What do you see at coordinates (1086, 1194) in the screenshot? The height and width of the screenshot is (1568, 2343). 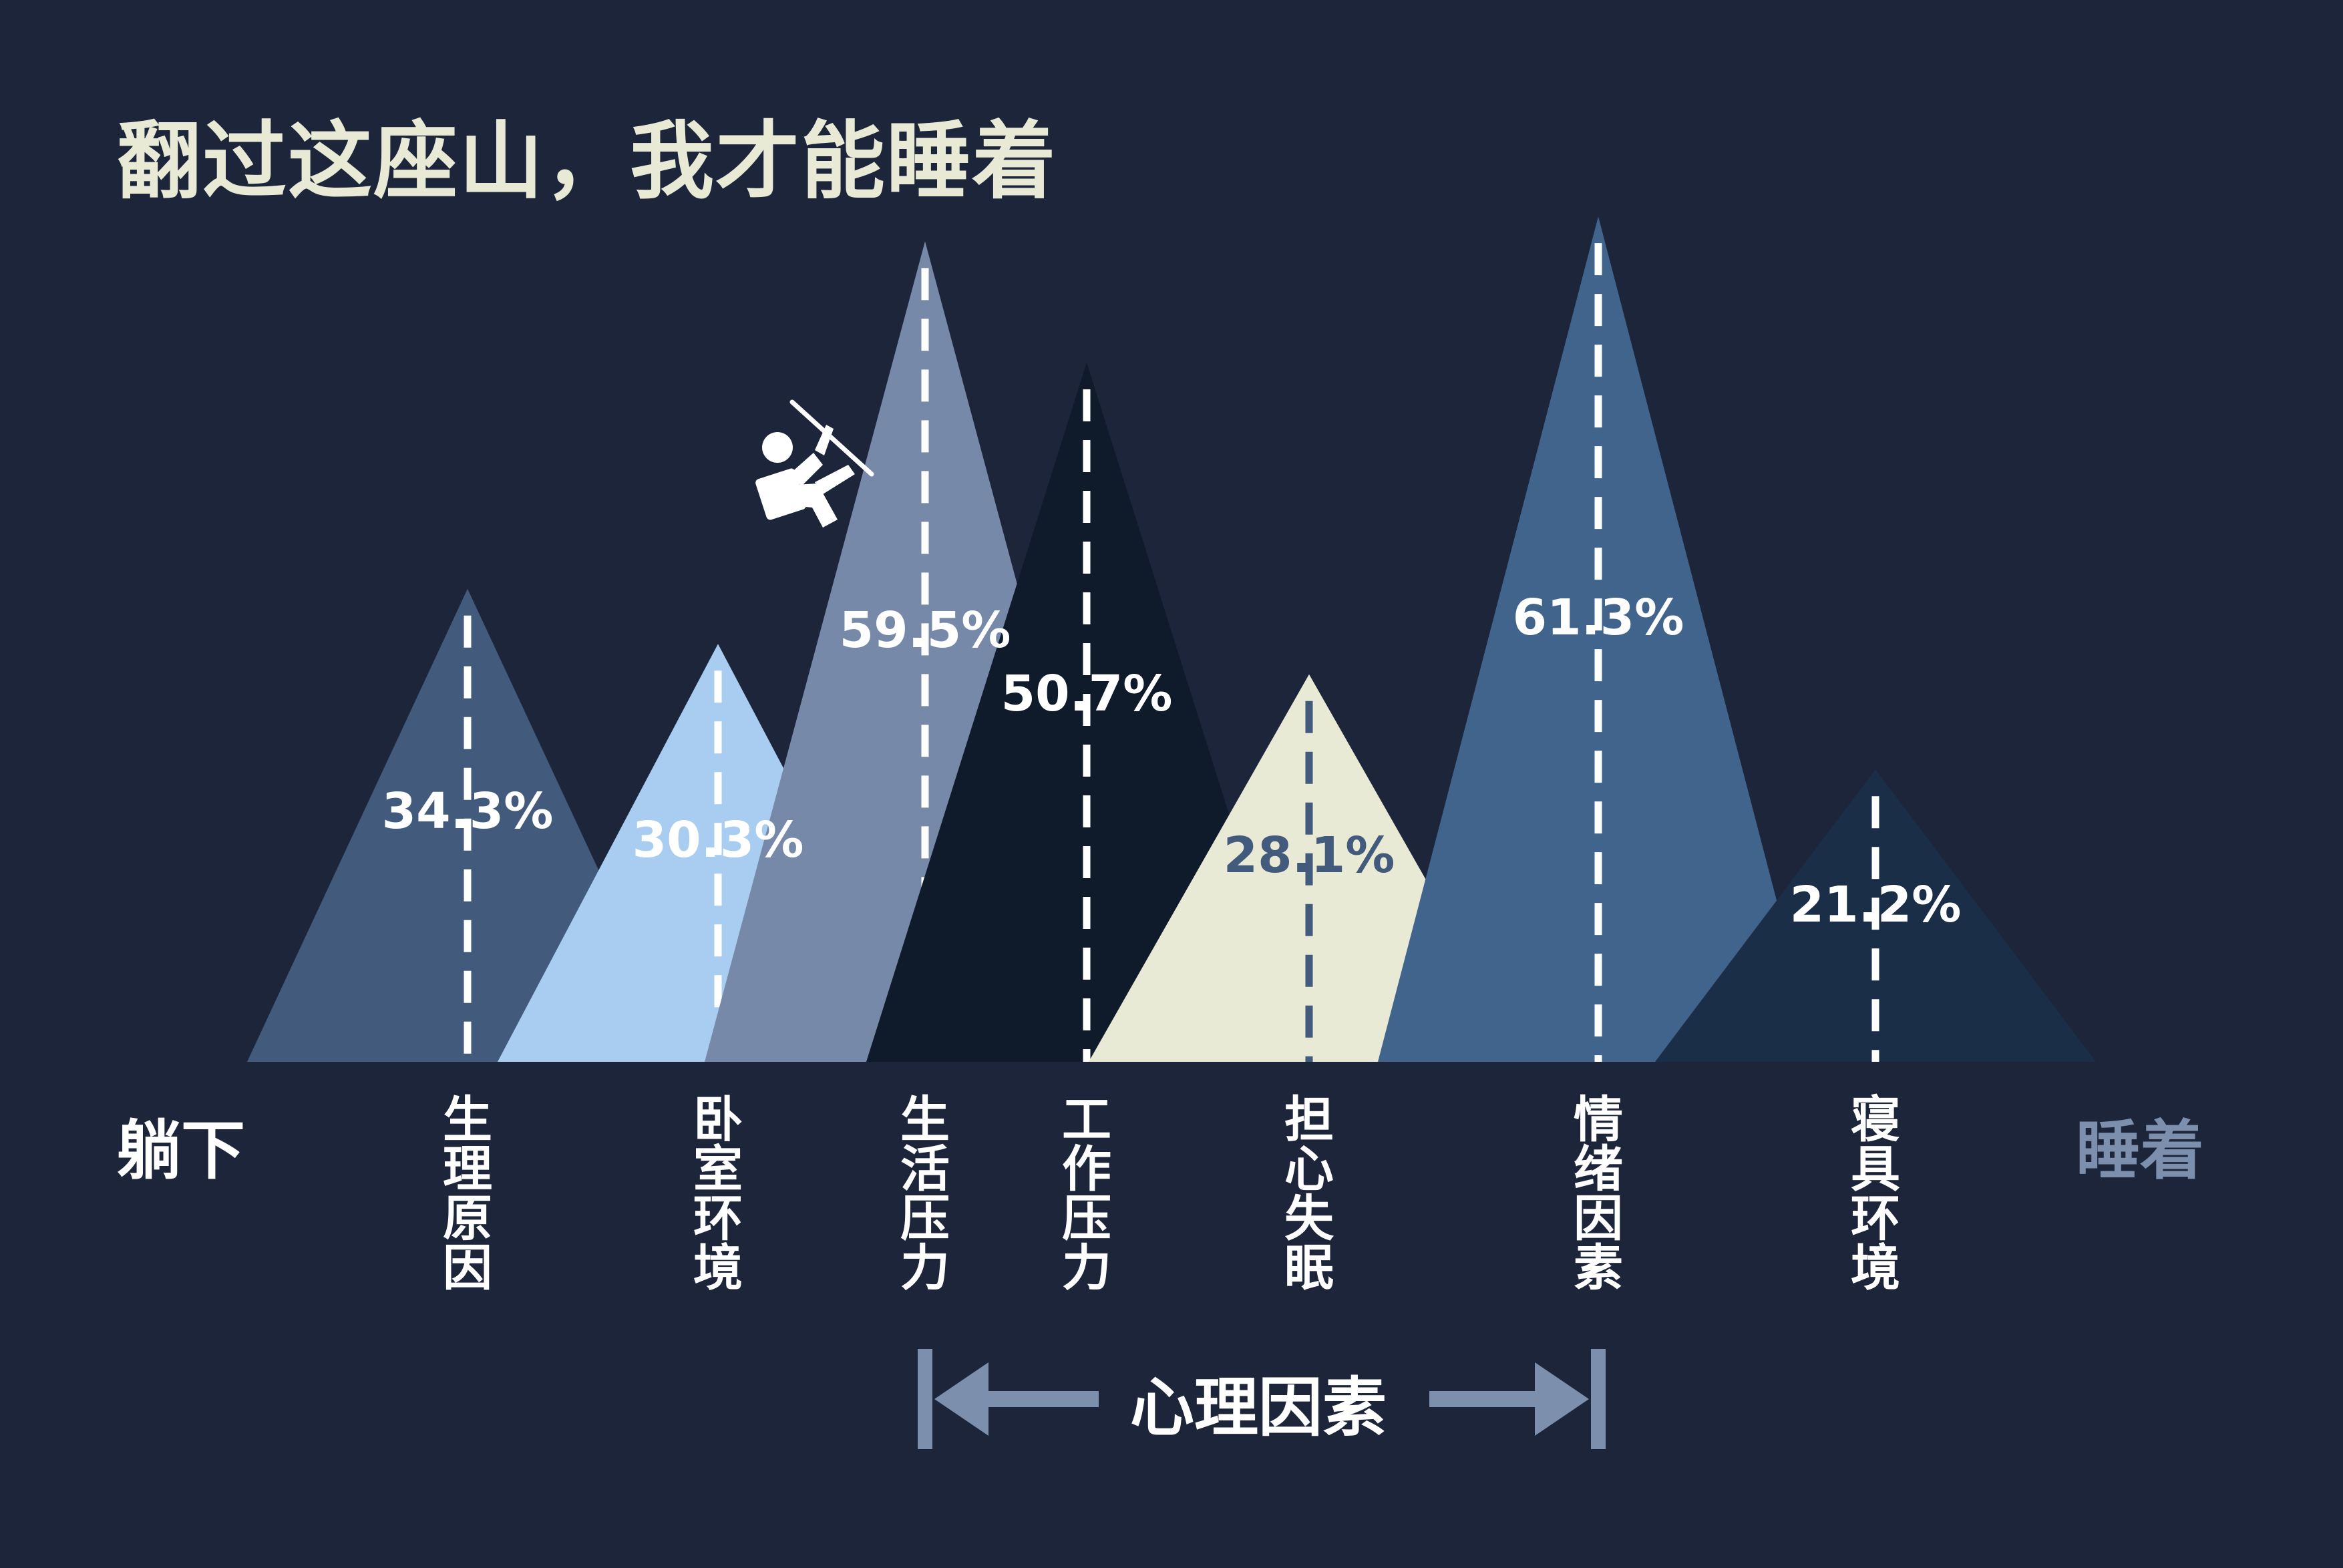 I see `category-label-4: 工 作 压 力` at bounding box center [1086, 1194].